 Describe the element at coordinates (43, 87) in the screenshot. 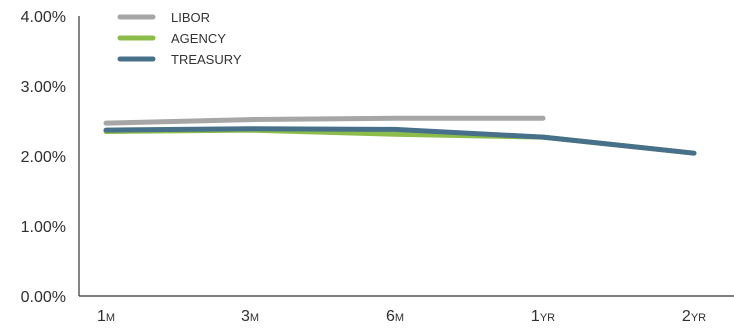

I see `y-tick-label: 3.00%` at that location.